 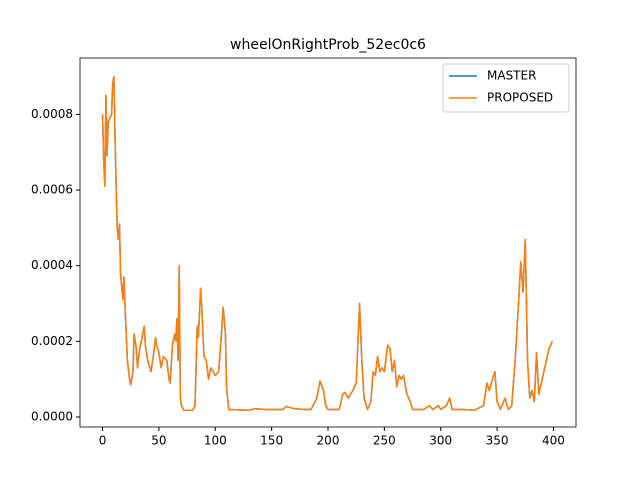 I want to click on x-tick-label: 250, so click(x=384, y=441).